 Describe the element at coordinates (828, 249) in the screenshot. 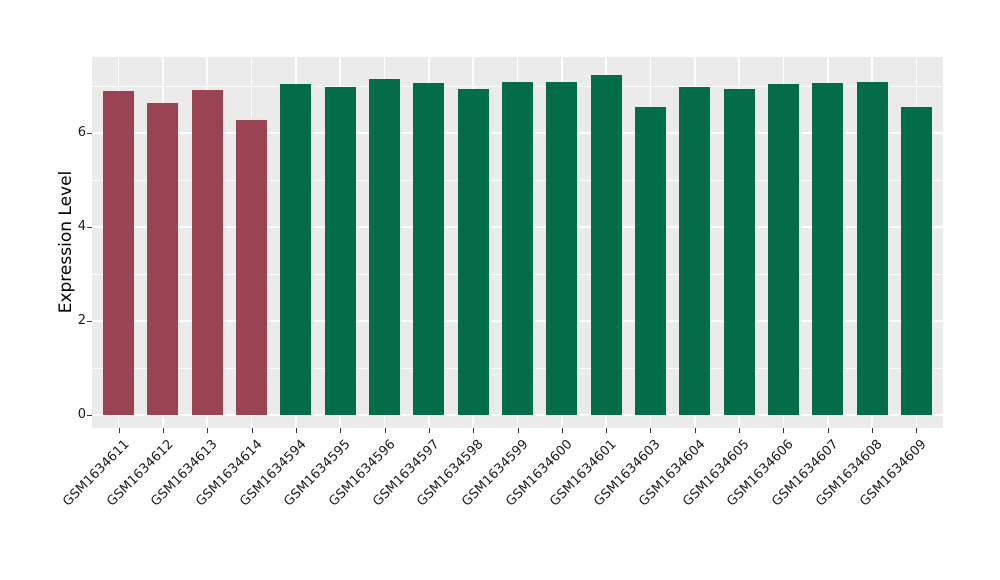

I see `bar-GSM1634607` at that location.